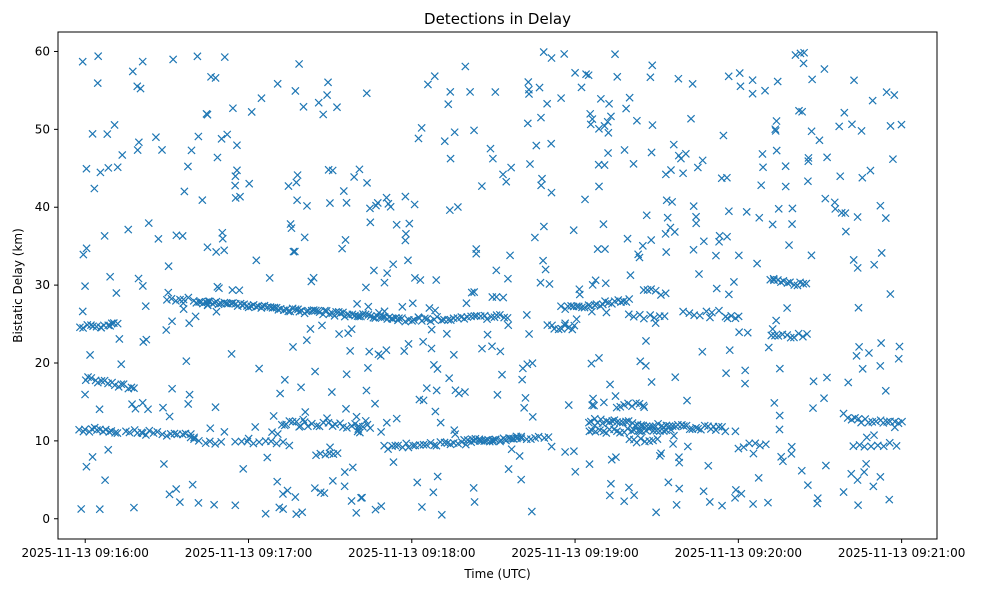  I want to click on y-tick-label: 60, so click(42, 51).